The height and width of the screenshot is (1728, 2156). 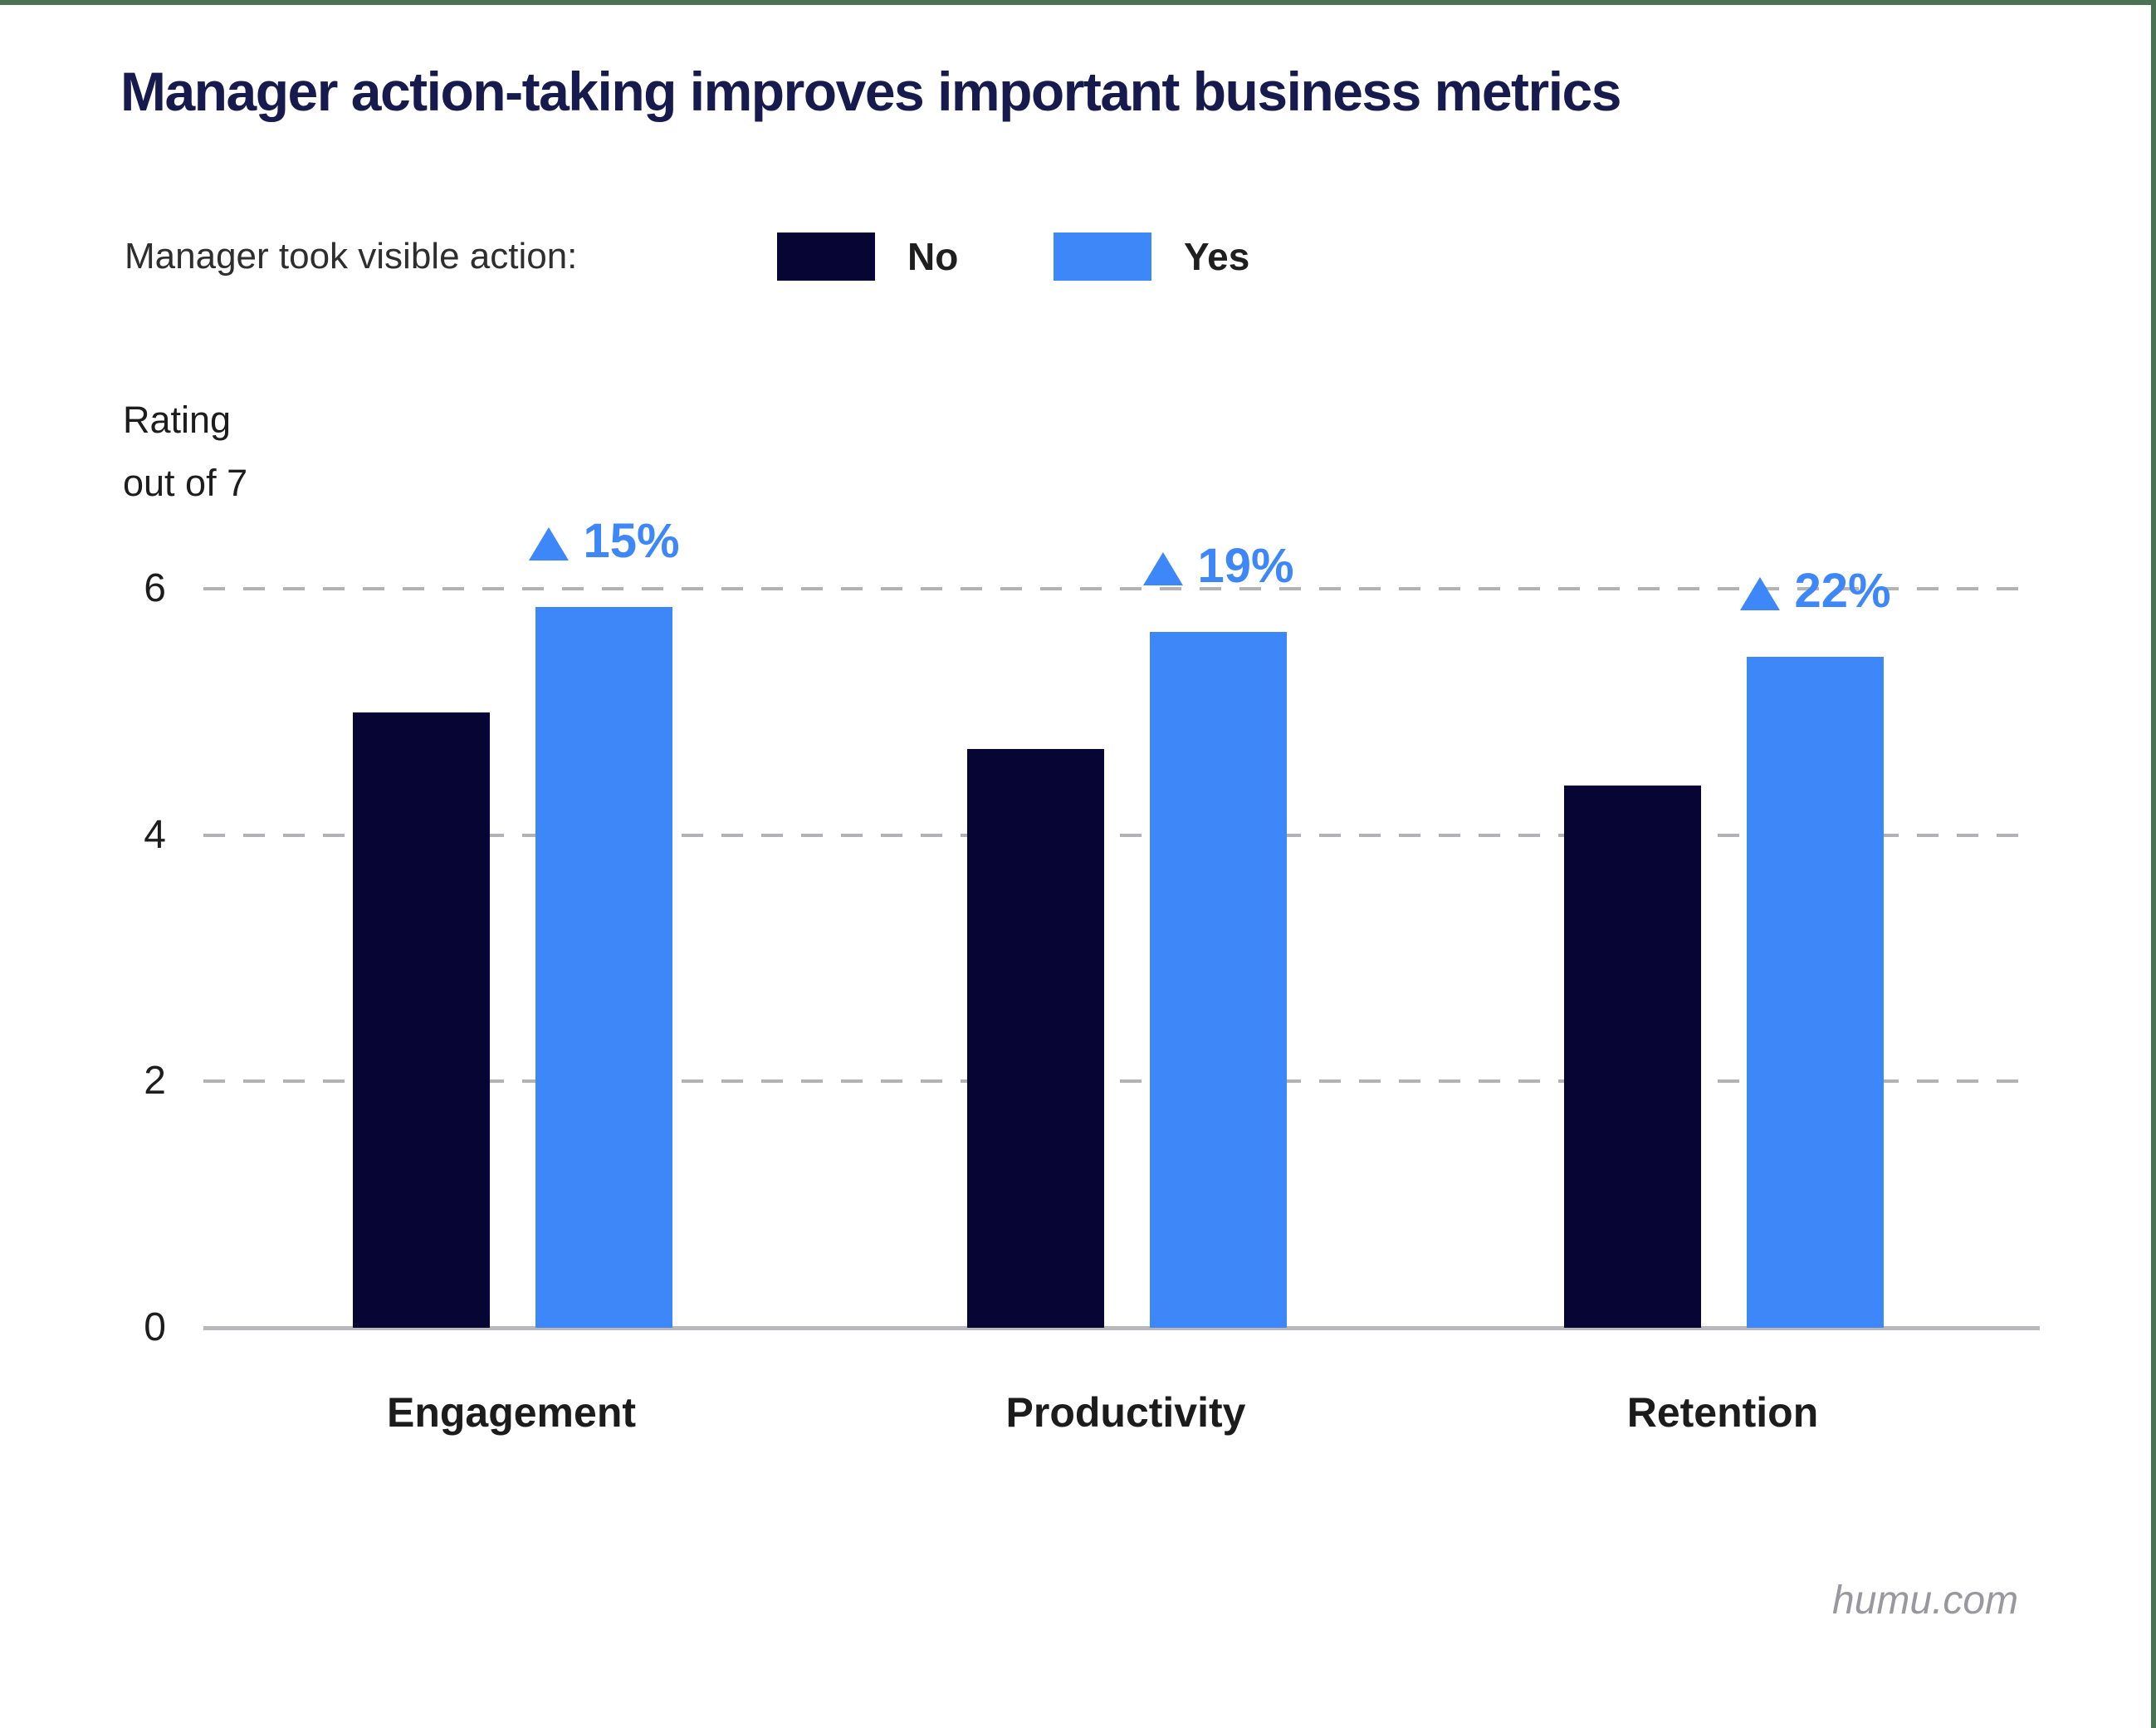 I want to click on y-axis-label-line1: Rating, so click(x=177, y=420).